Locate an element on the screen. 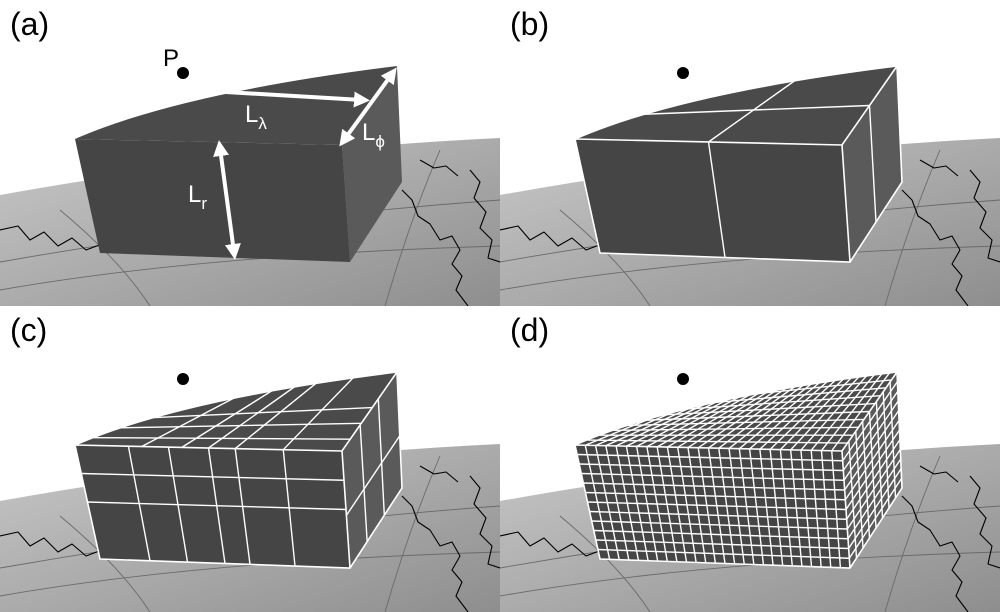  label-l-r: Lr is located at coordinates (197, 197).